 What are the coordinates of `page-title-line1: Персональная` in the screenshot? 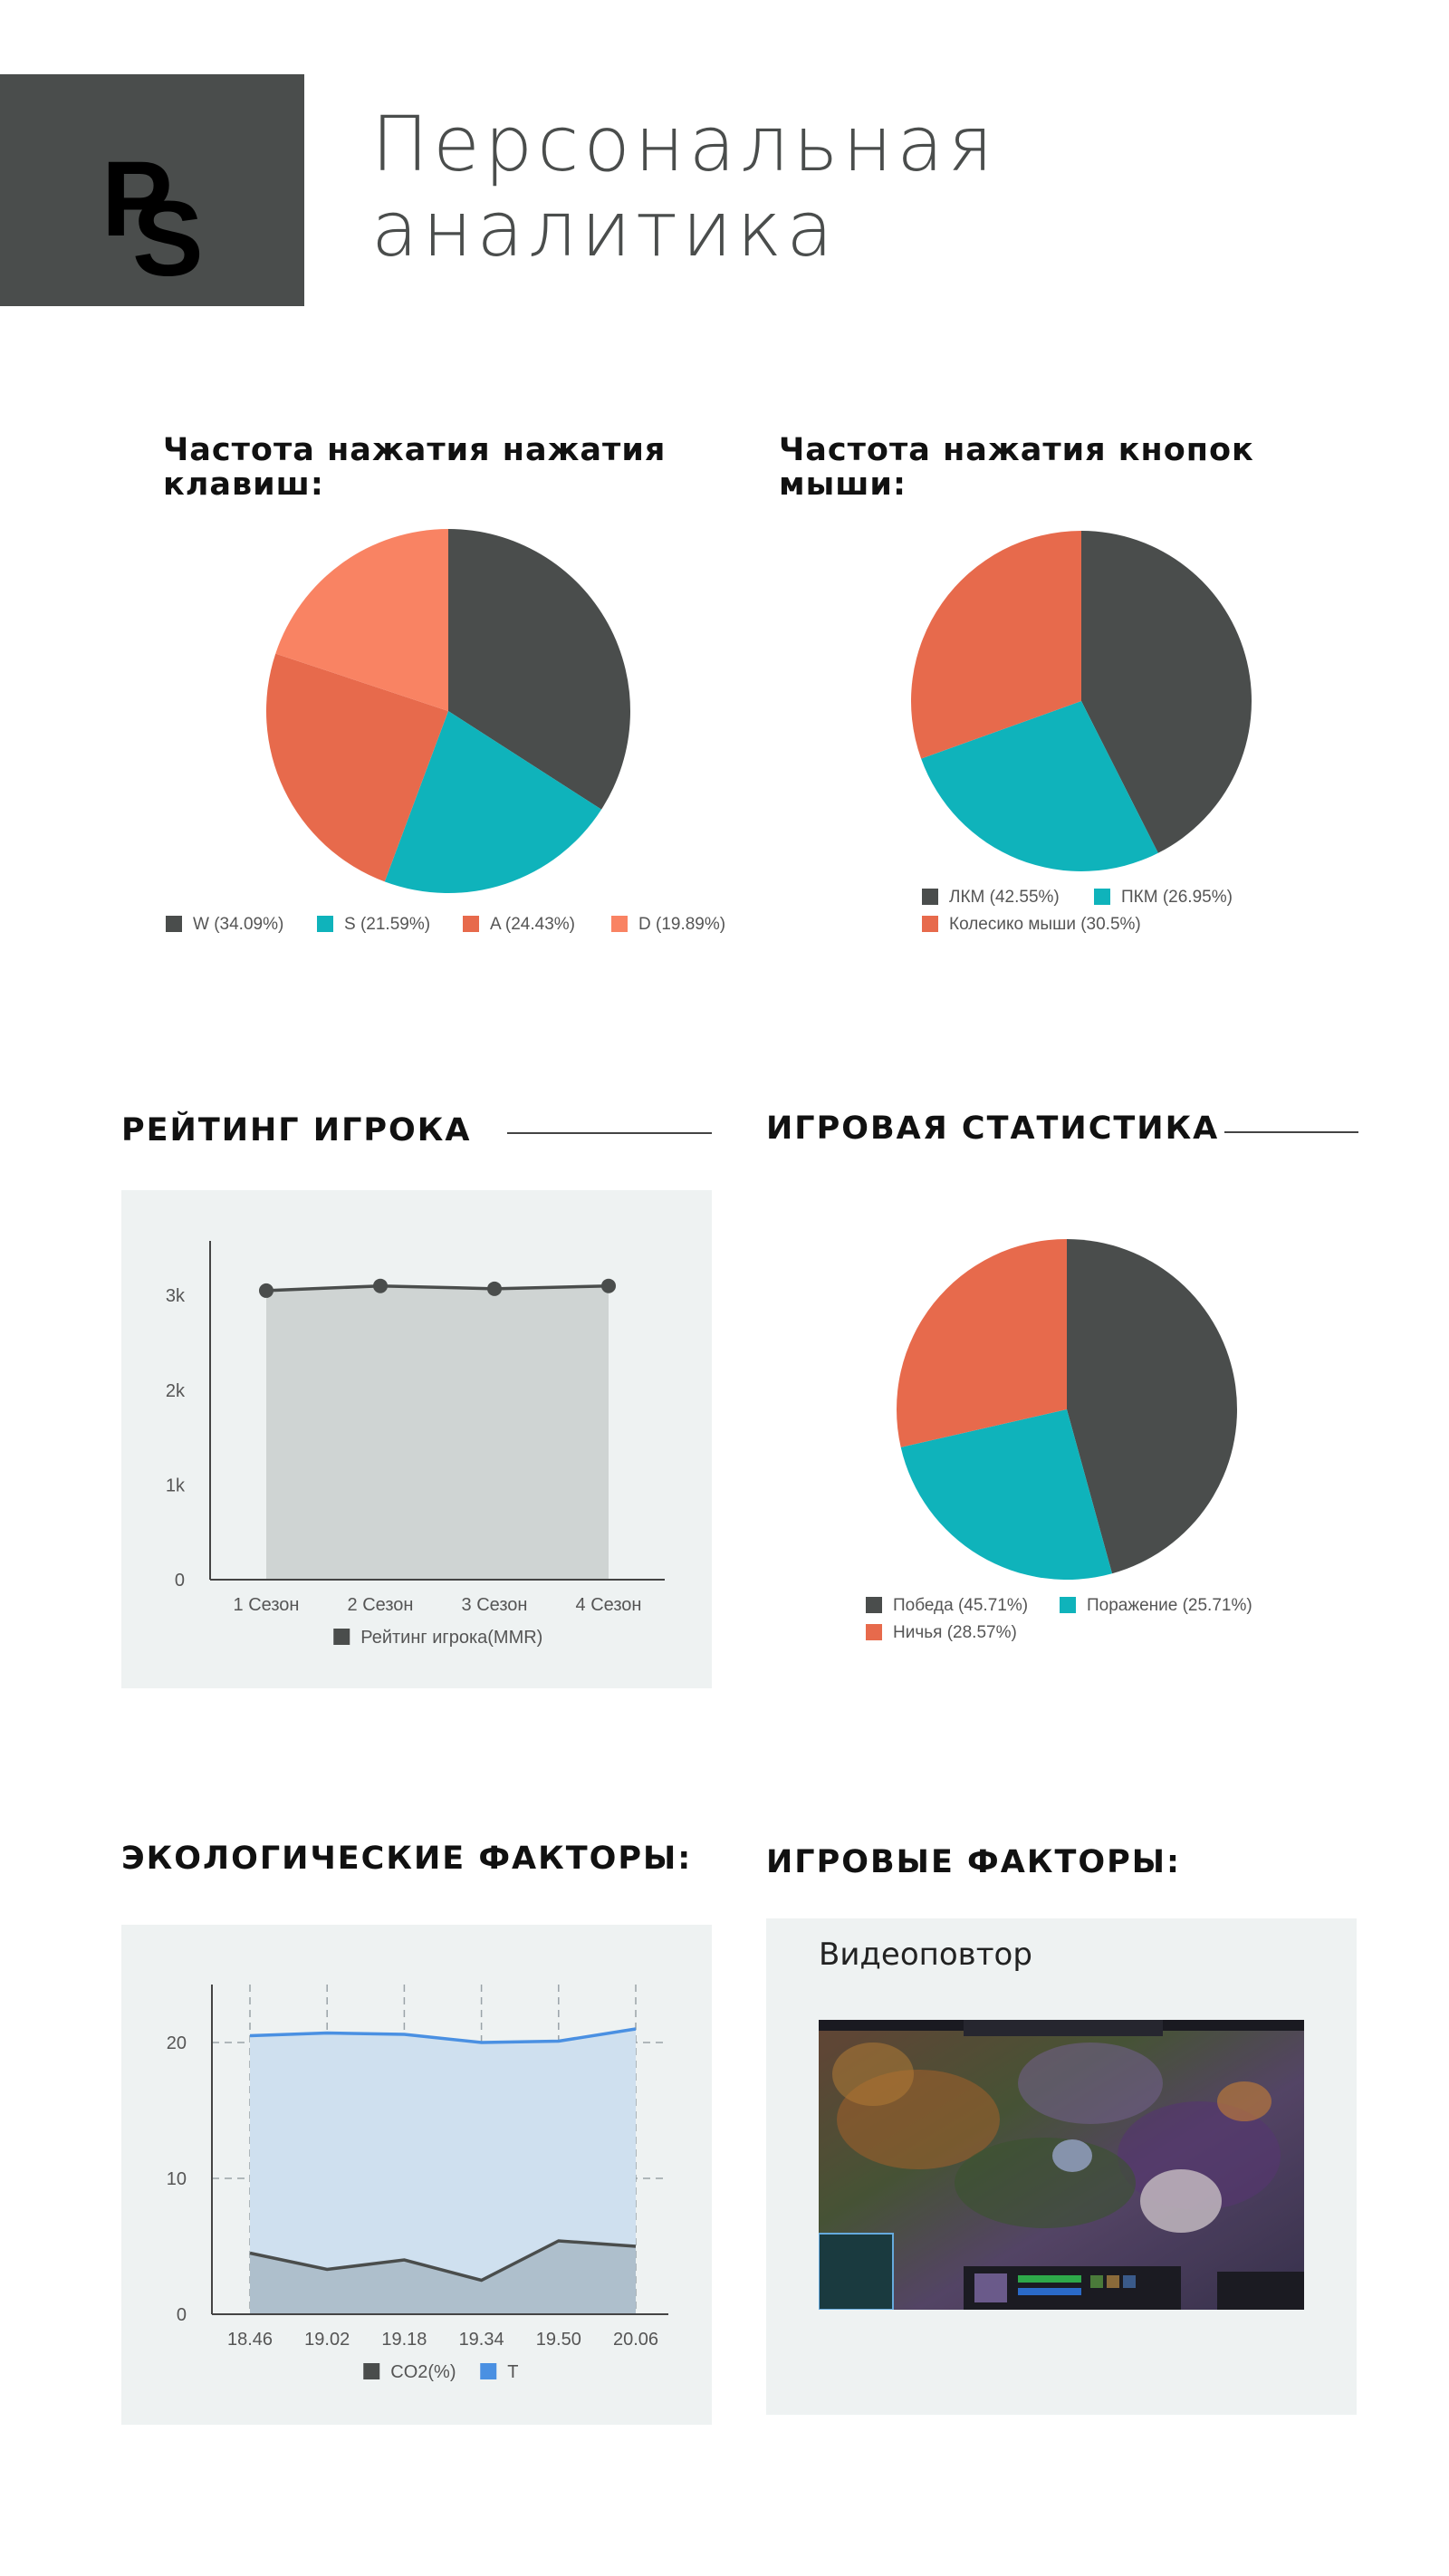 It's located at (684, 144).